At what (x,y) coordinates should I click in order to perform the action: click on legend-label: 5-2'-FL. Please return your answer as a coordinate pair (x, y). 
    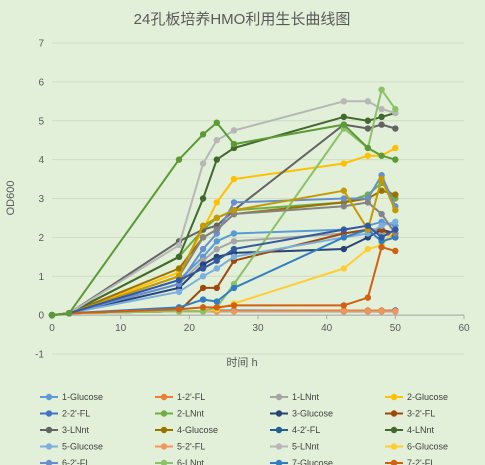
    Looking at the image, I should click on (191, 447).